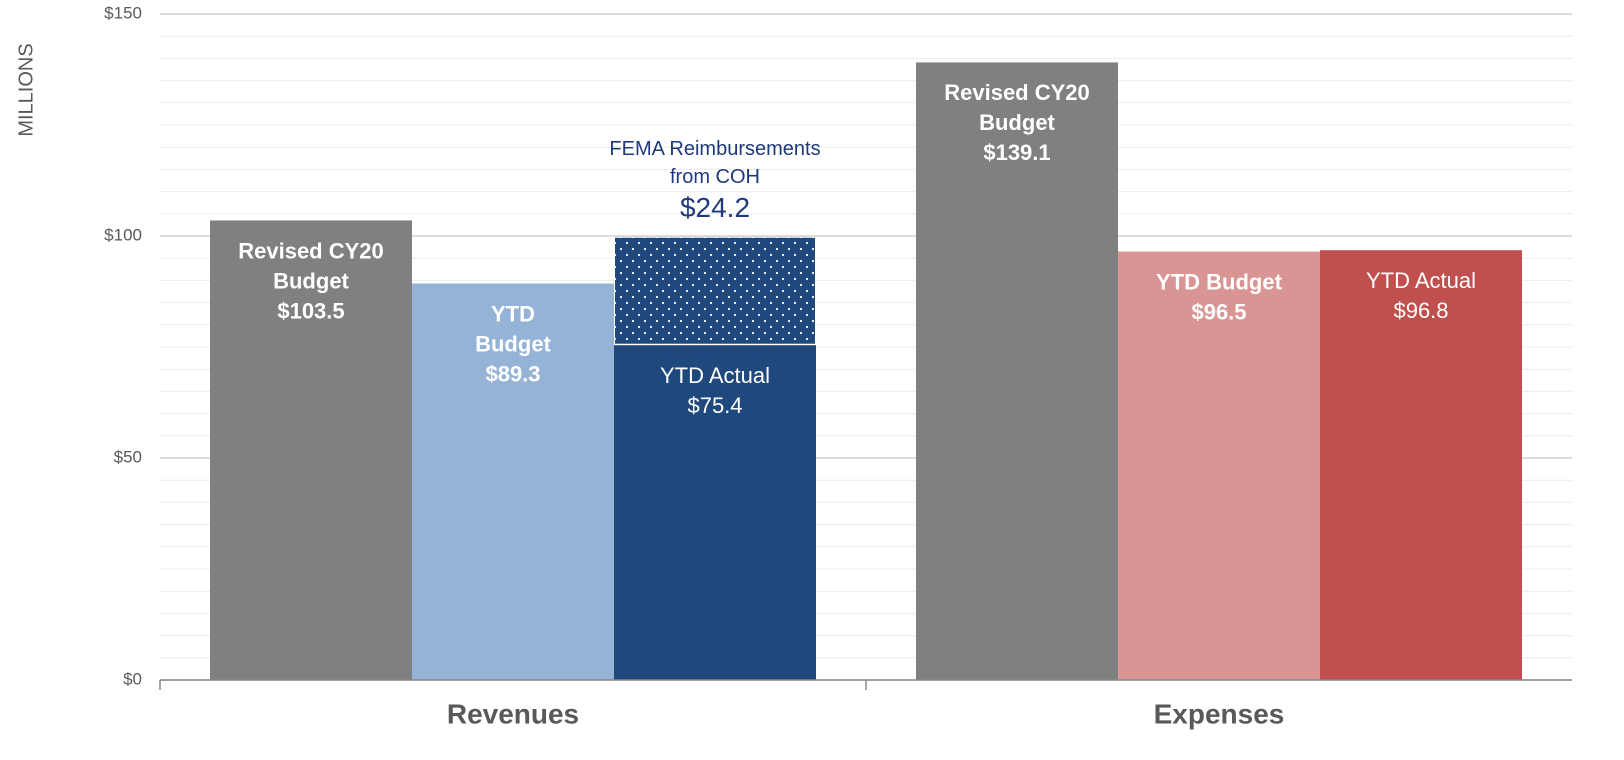 Image resolution: width=1624 pixels, height=760 pixels. I want to click on category-label: Revenues, so click(513, 713).